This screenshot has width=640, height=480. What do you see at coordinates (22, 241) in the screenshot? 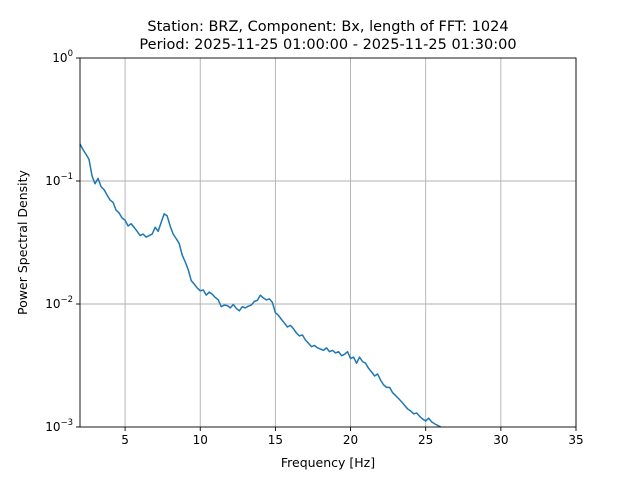
I see `y-axis-label: Power Spectral Density` at bounding box center [22, 241].